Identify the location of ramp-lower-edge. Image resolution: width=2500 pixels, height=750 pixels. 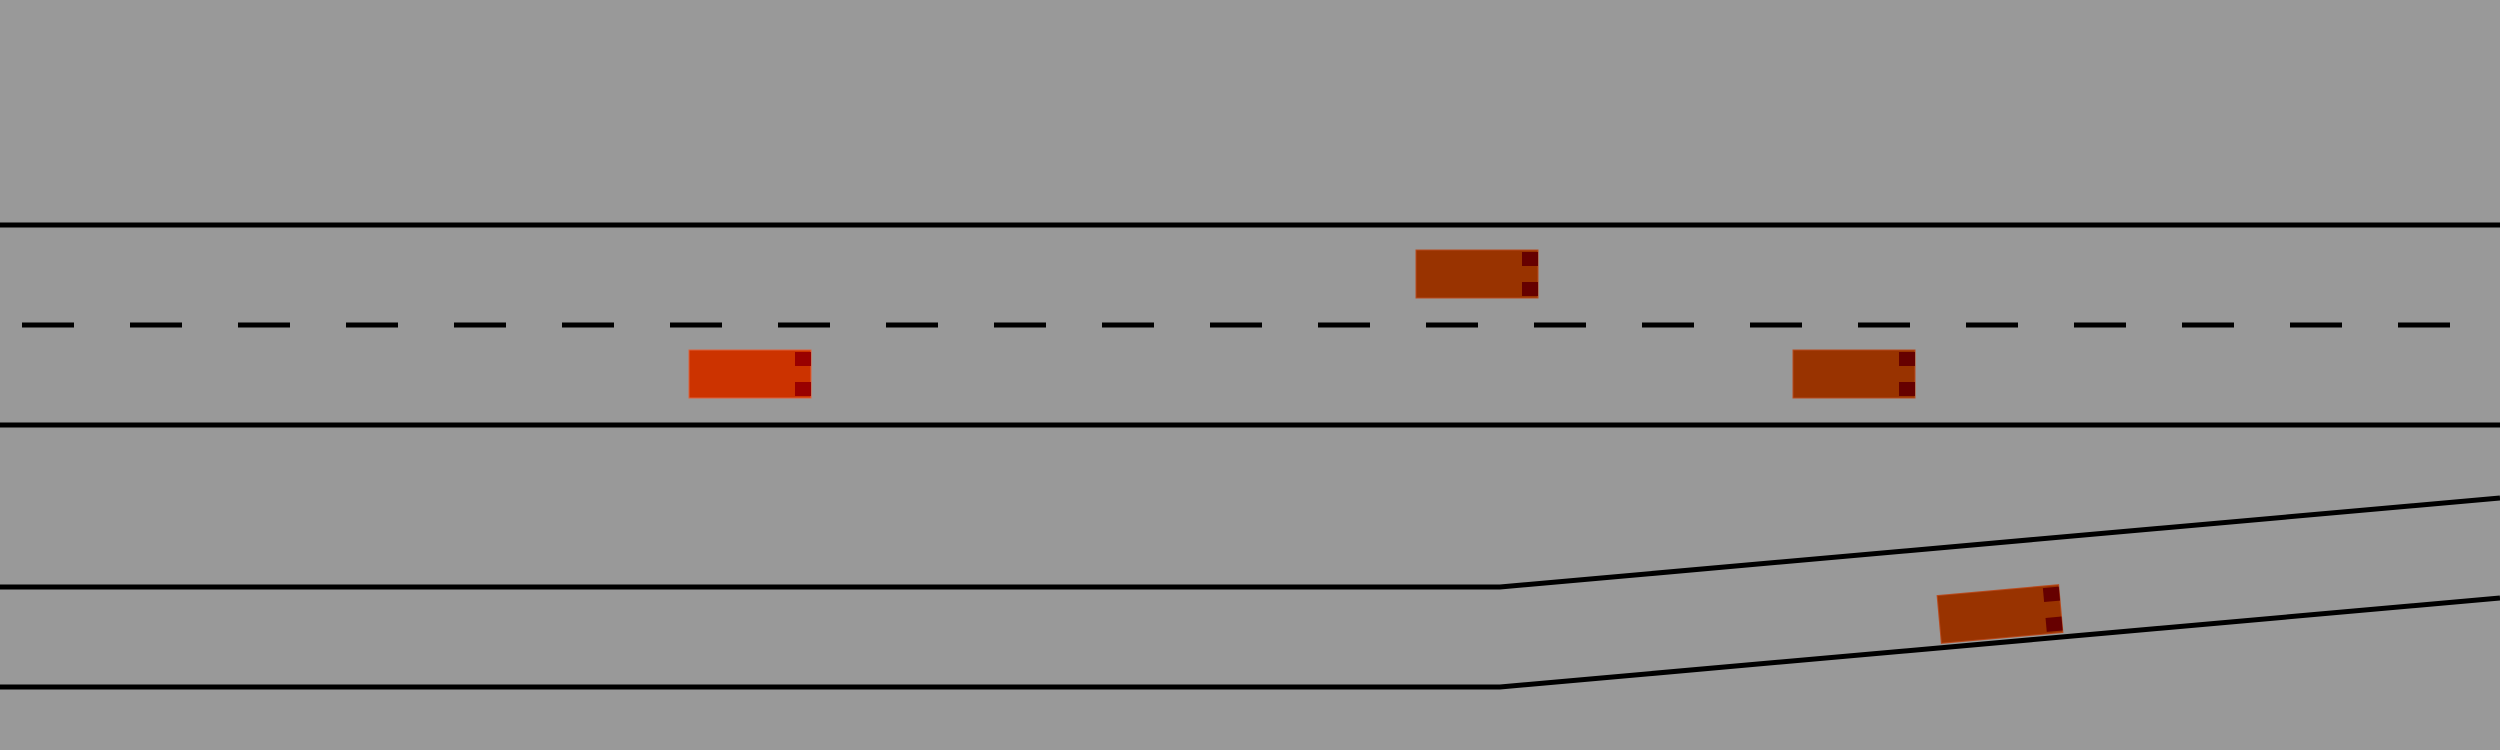
(1250, 642).